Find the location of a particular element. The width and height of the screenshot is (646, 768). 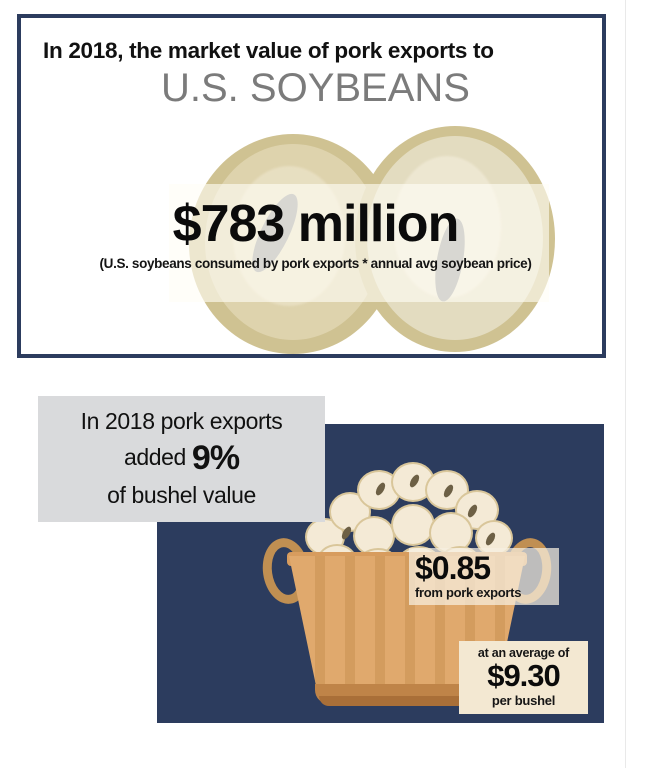

basket-foot is located at coordinates (407, 701).